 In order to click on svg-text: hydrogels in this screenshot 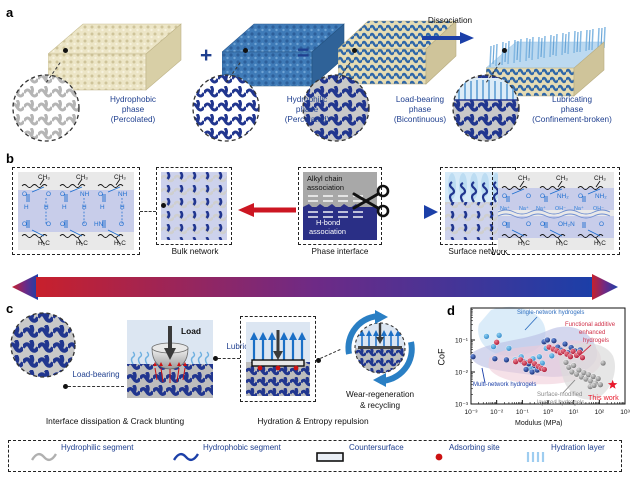, I will do `click(596, 341)`.